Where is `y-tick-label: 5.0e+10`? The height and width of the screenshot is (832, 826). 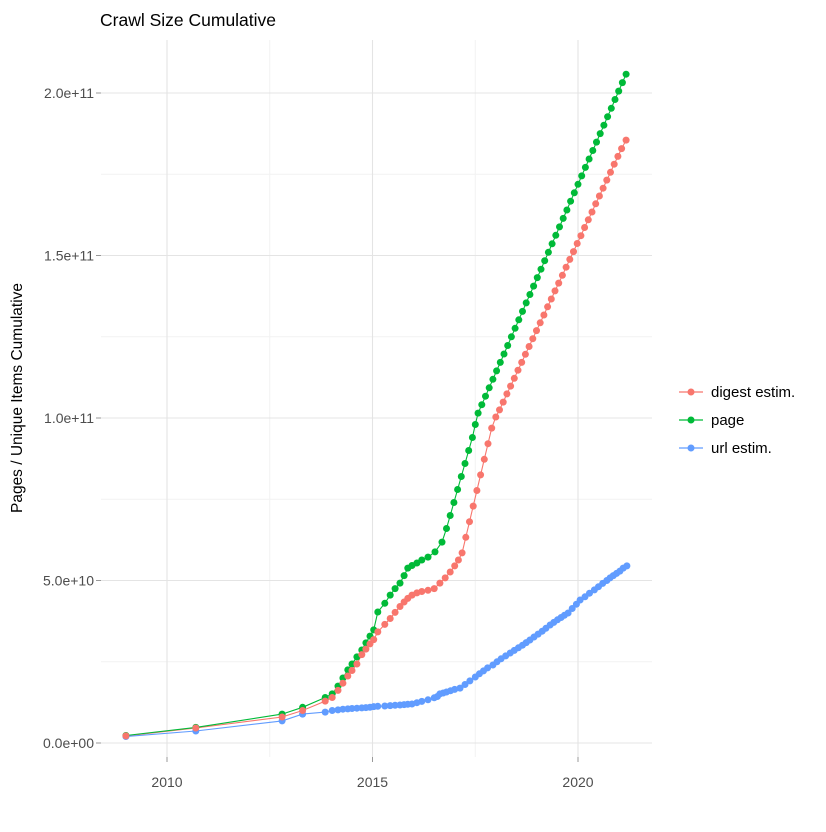
y-tick-label: 5.0e+10 is located at coordinates (68, 581).